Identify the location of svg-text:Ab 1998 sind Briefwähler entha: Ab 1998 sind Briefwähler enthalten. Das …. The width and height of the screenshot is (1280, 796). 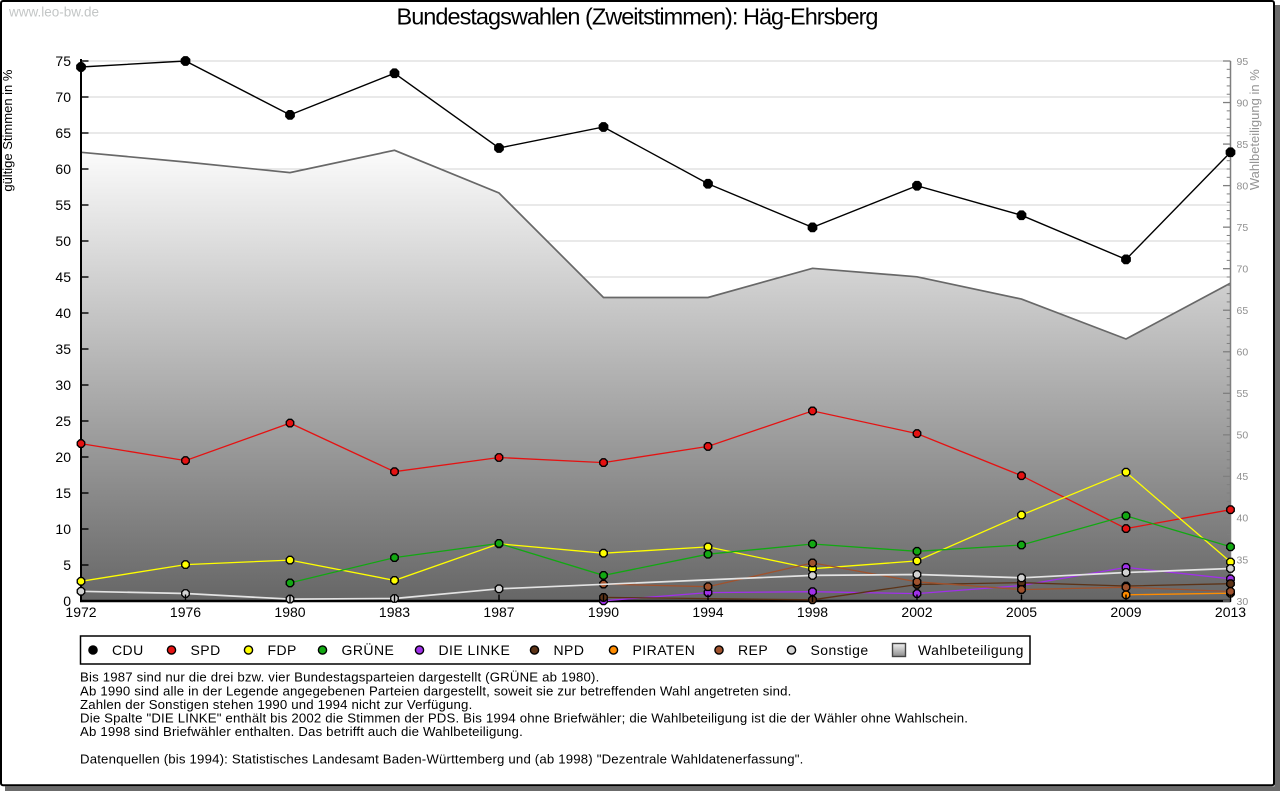
(301, 731).